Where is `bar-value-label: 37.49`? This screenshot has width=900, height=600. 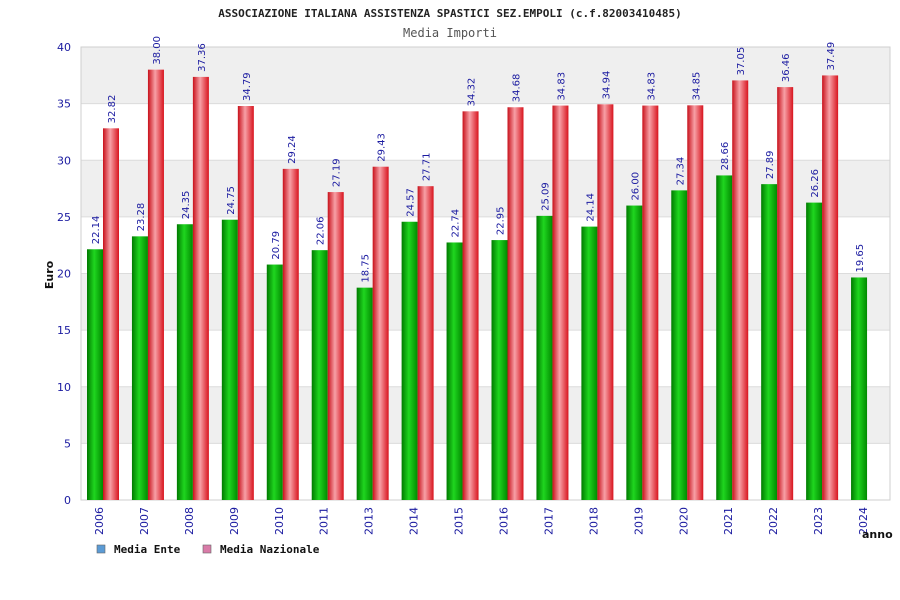 bar-value-label: 37.49 is located at coordinates (831, 56).